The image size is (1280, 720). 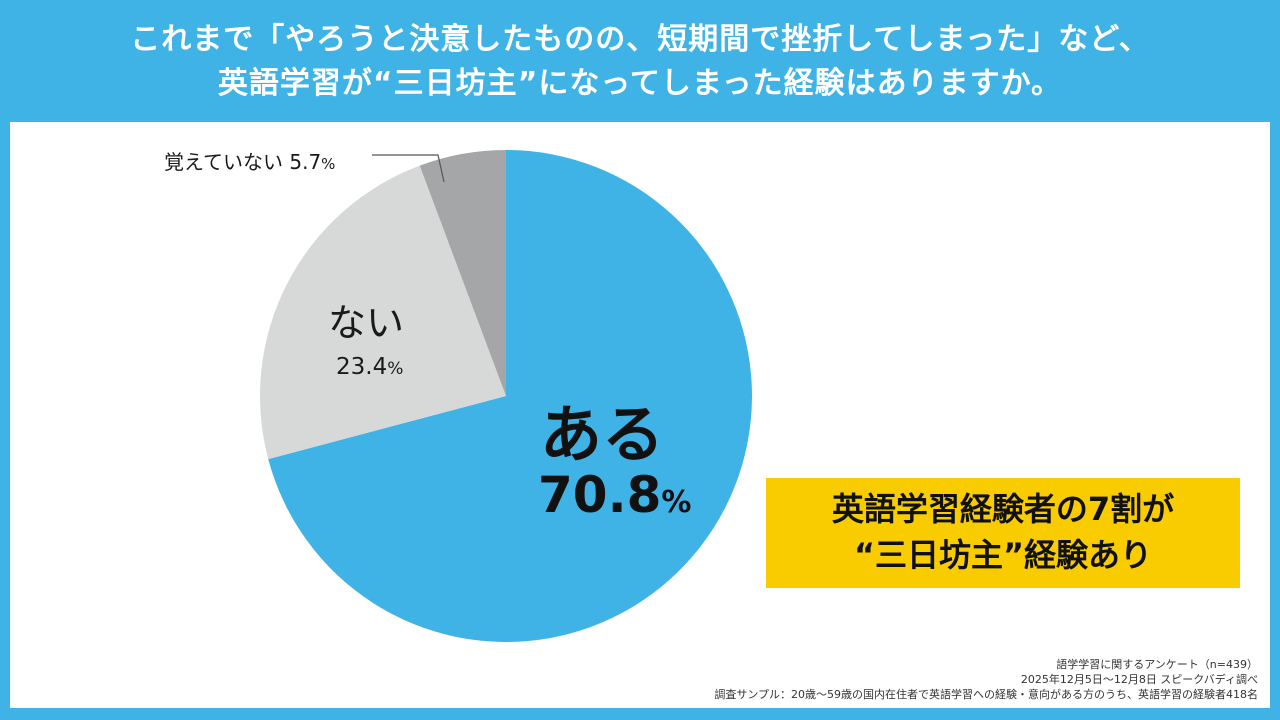 What do you see at coordinates (1003, 555) in the screenshot?
I see `callout-line-2: “三日坊主”経験あり` at bounding box center [1003, 555].